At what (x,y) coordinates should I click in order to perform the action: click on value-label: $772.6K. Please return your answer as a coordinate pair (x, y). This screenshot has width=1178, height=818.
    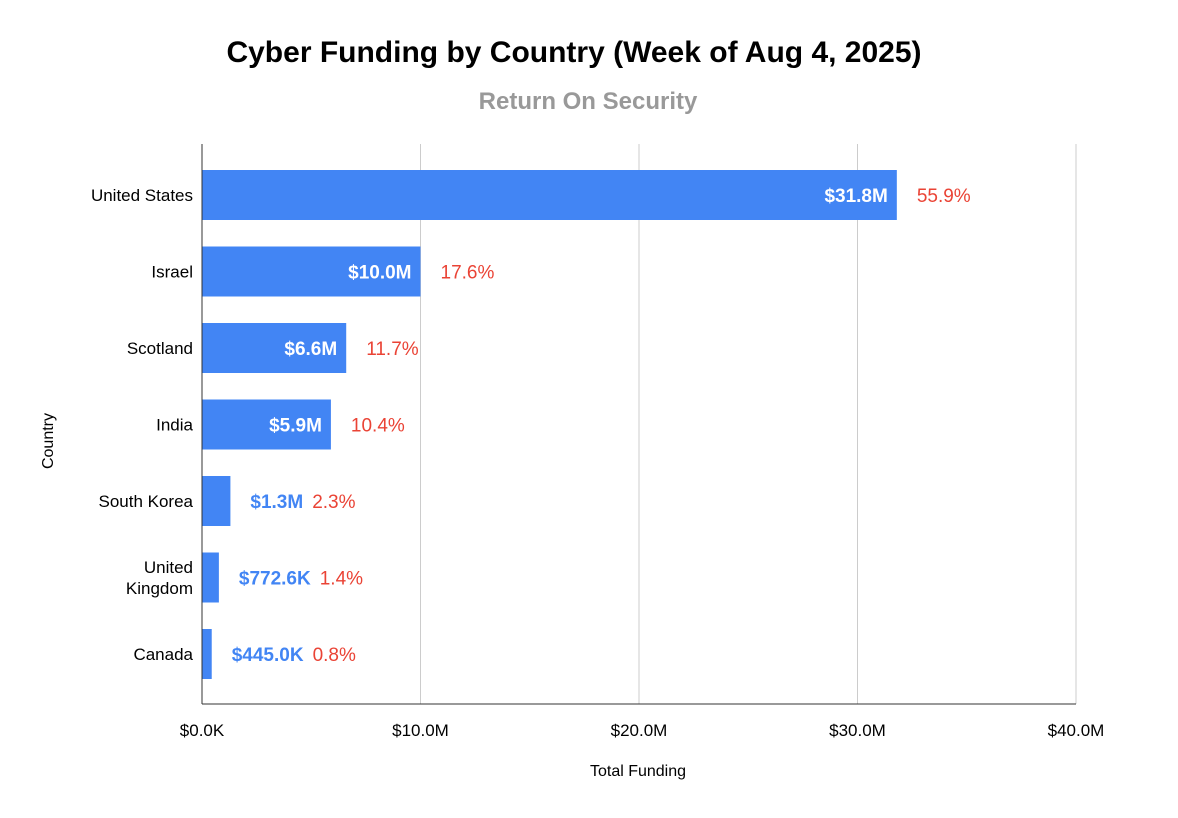
    Looking at the image, I should click on (275, 579).